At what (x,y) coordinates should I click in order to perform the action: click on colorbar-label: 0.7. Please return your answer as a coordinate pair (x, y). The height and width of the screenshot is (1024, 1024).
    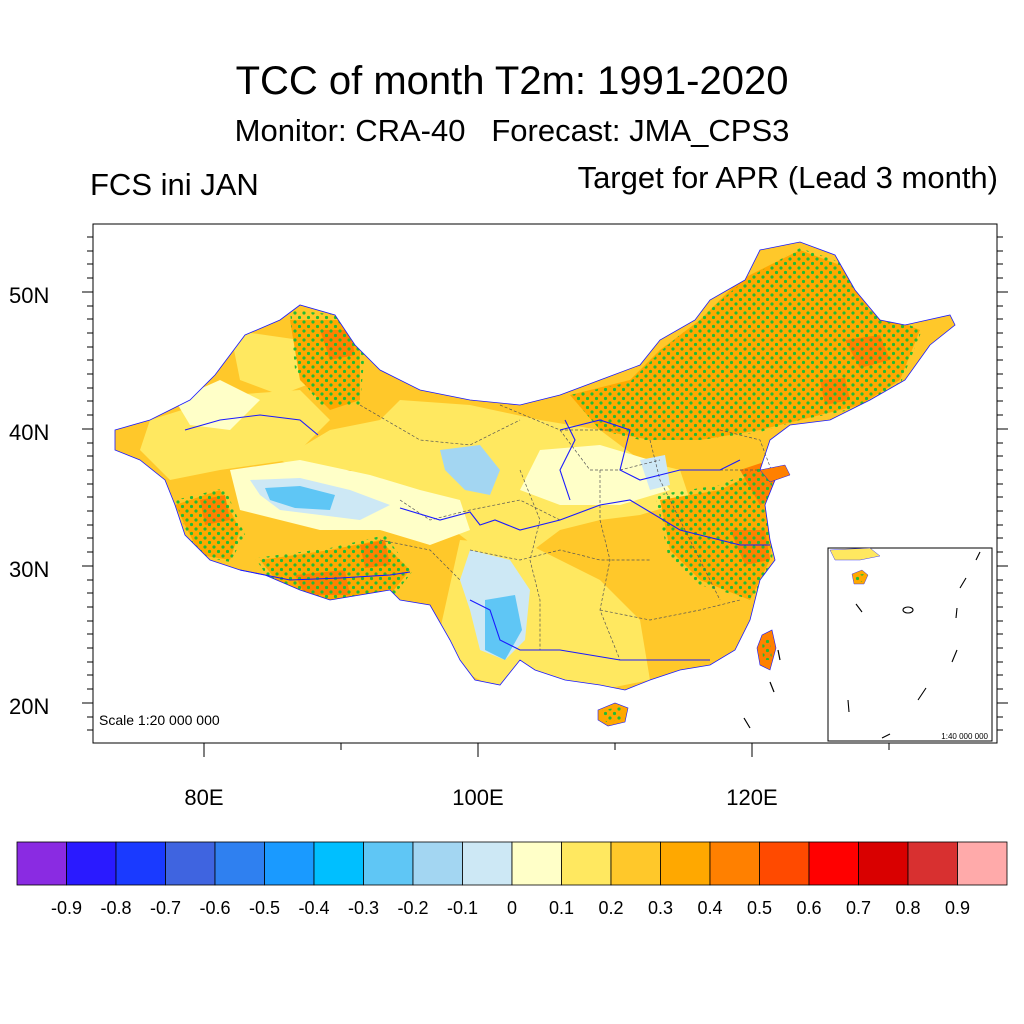
    Looking at the image, I should click on (858, 908).